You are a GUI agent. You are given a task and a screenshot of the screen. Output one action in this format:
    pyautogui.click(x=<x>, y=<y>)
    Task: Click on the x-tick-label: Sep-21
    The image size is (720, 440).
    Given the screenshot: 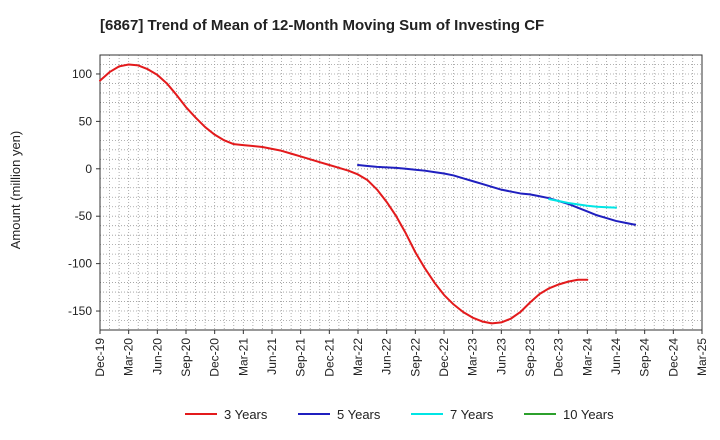 What is the action you would take?
    pyautogui.click(x=301, y=357)
    